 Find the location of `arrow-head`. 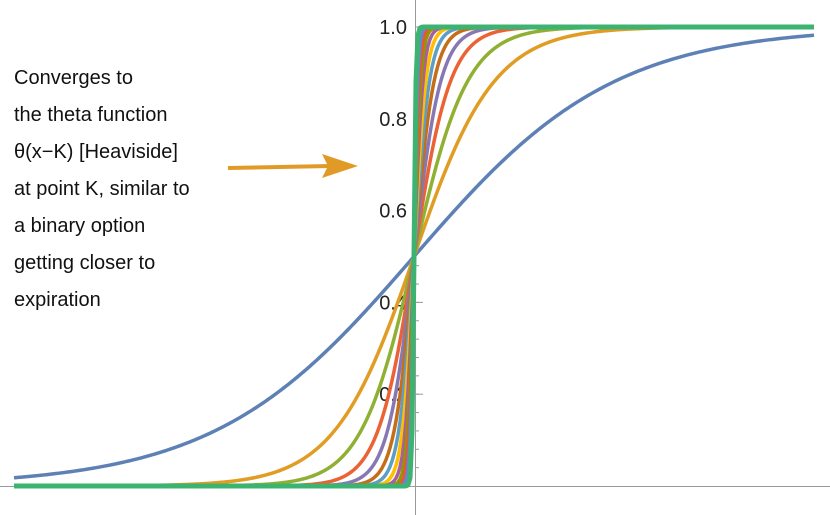

arrow-head is located at coordinates (340, 166).